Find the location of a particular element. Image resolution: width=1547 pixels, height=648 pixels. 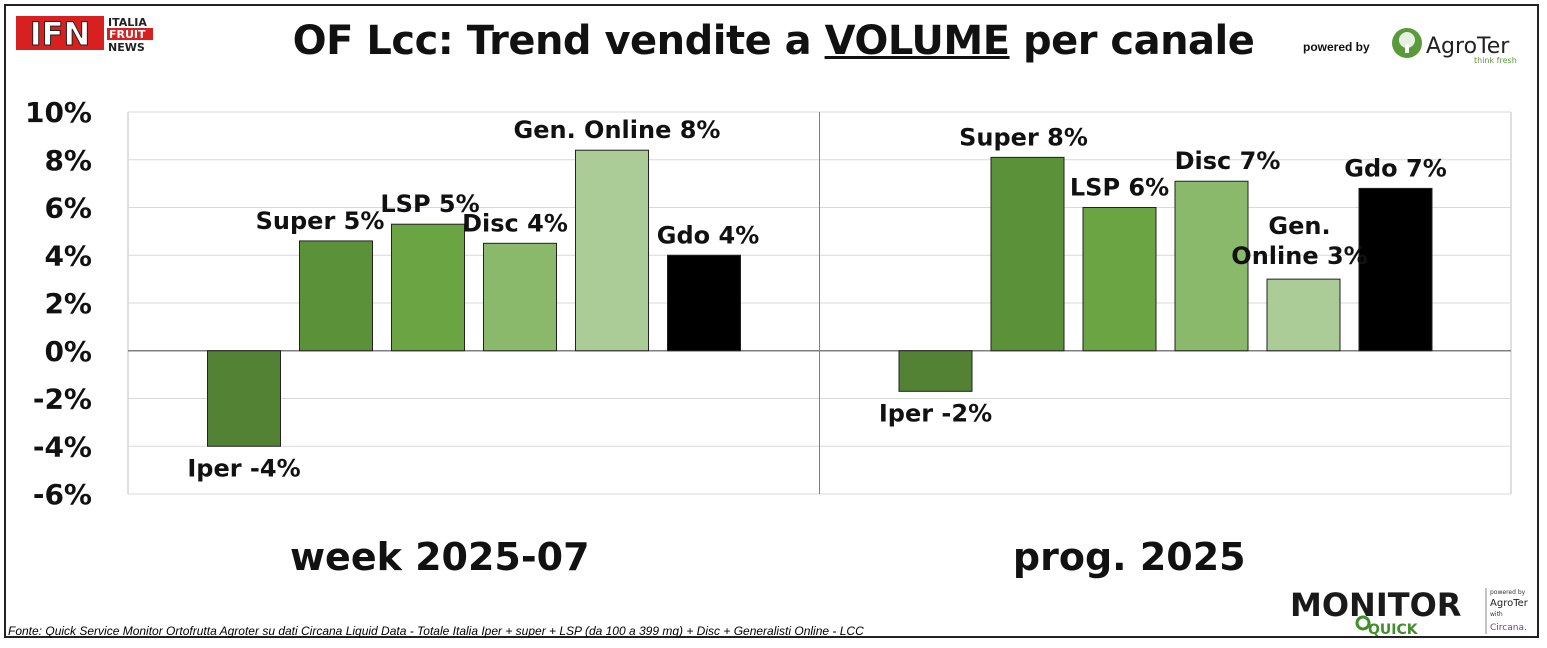

tree-trunk-icon is located at coordinates (1407, 48).